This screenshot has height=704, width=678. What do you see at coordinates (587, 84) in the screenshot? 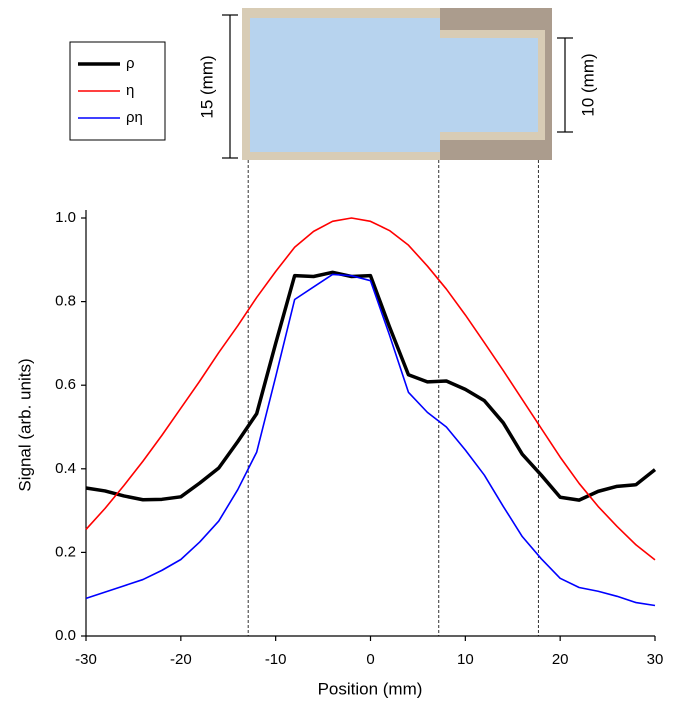
I see `dimension-label: 10 (mm)` at bounding box center [587, 84].